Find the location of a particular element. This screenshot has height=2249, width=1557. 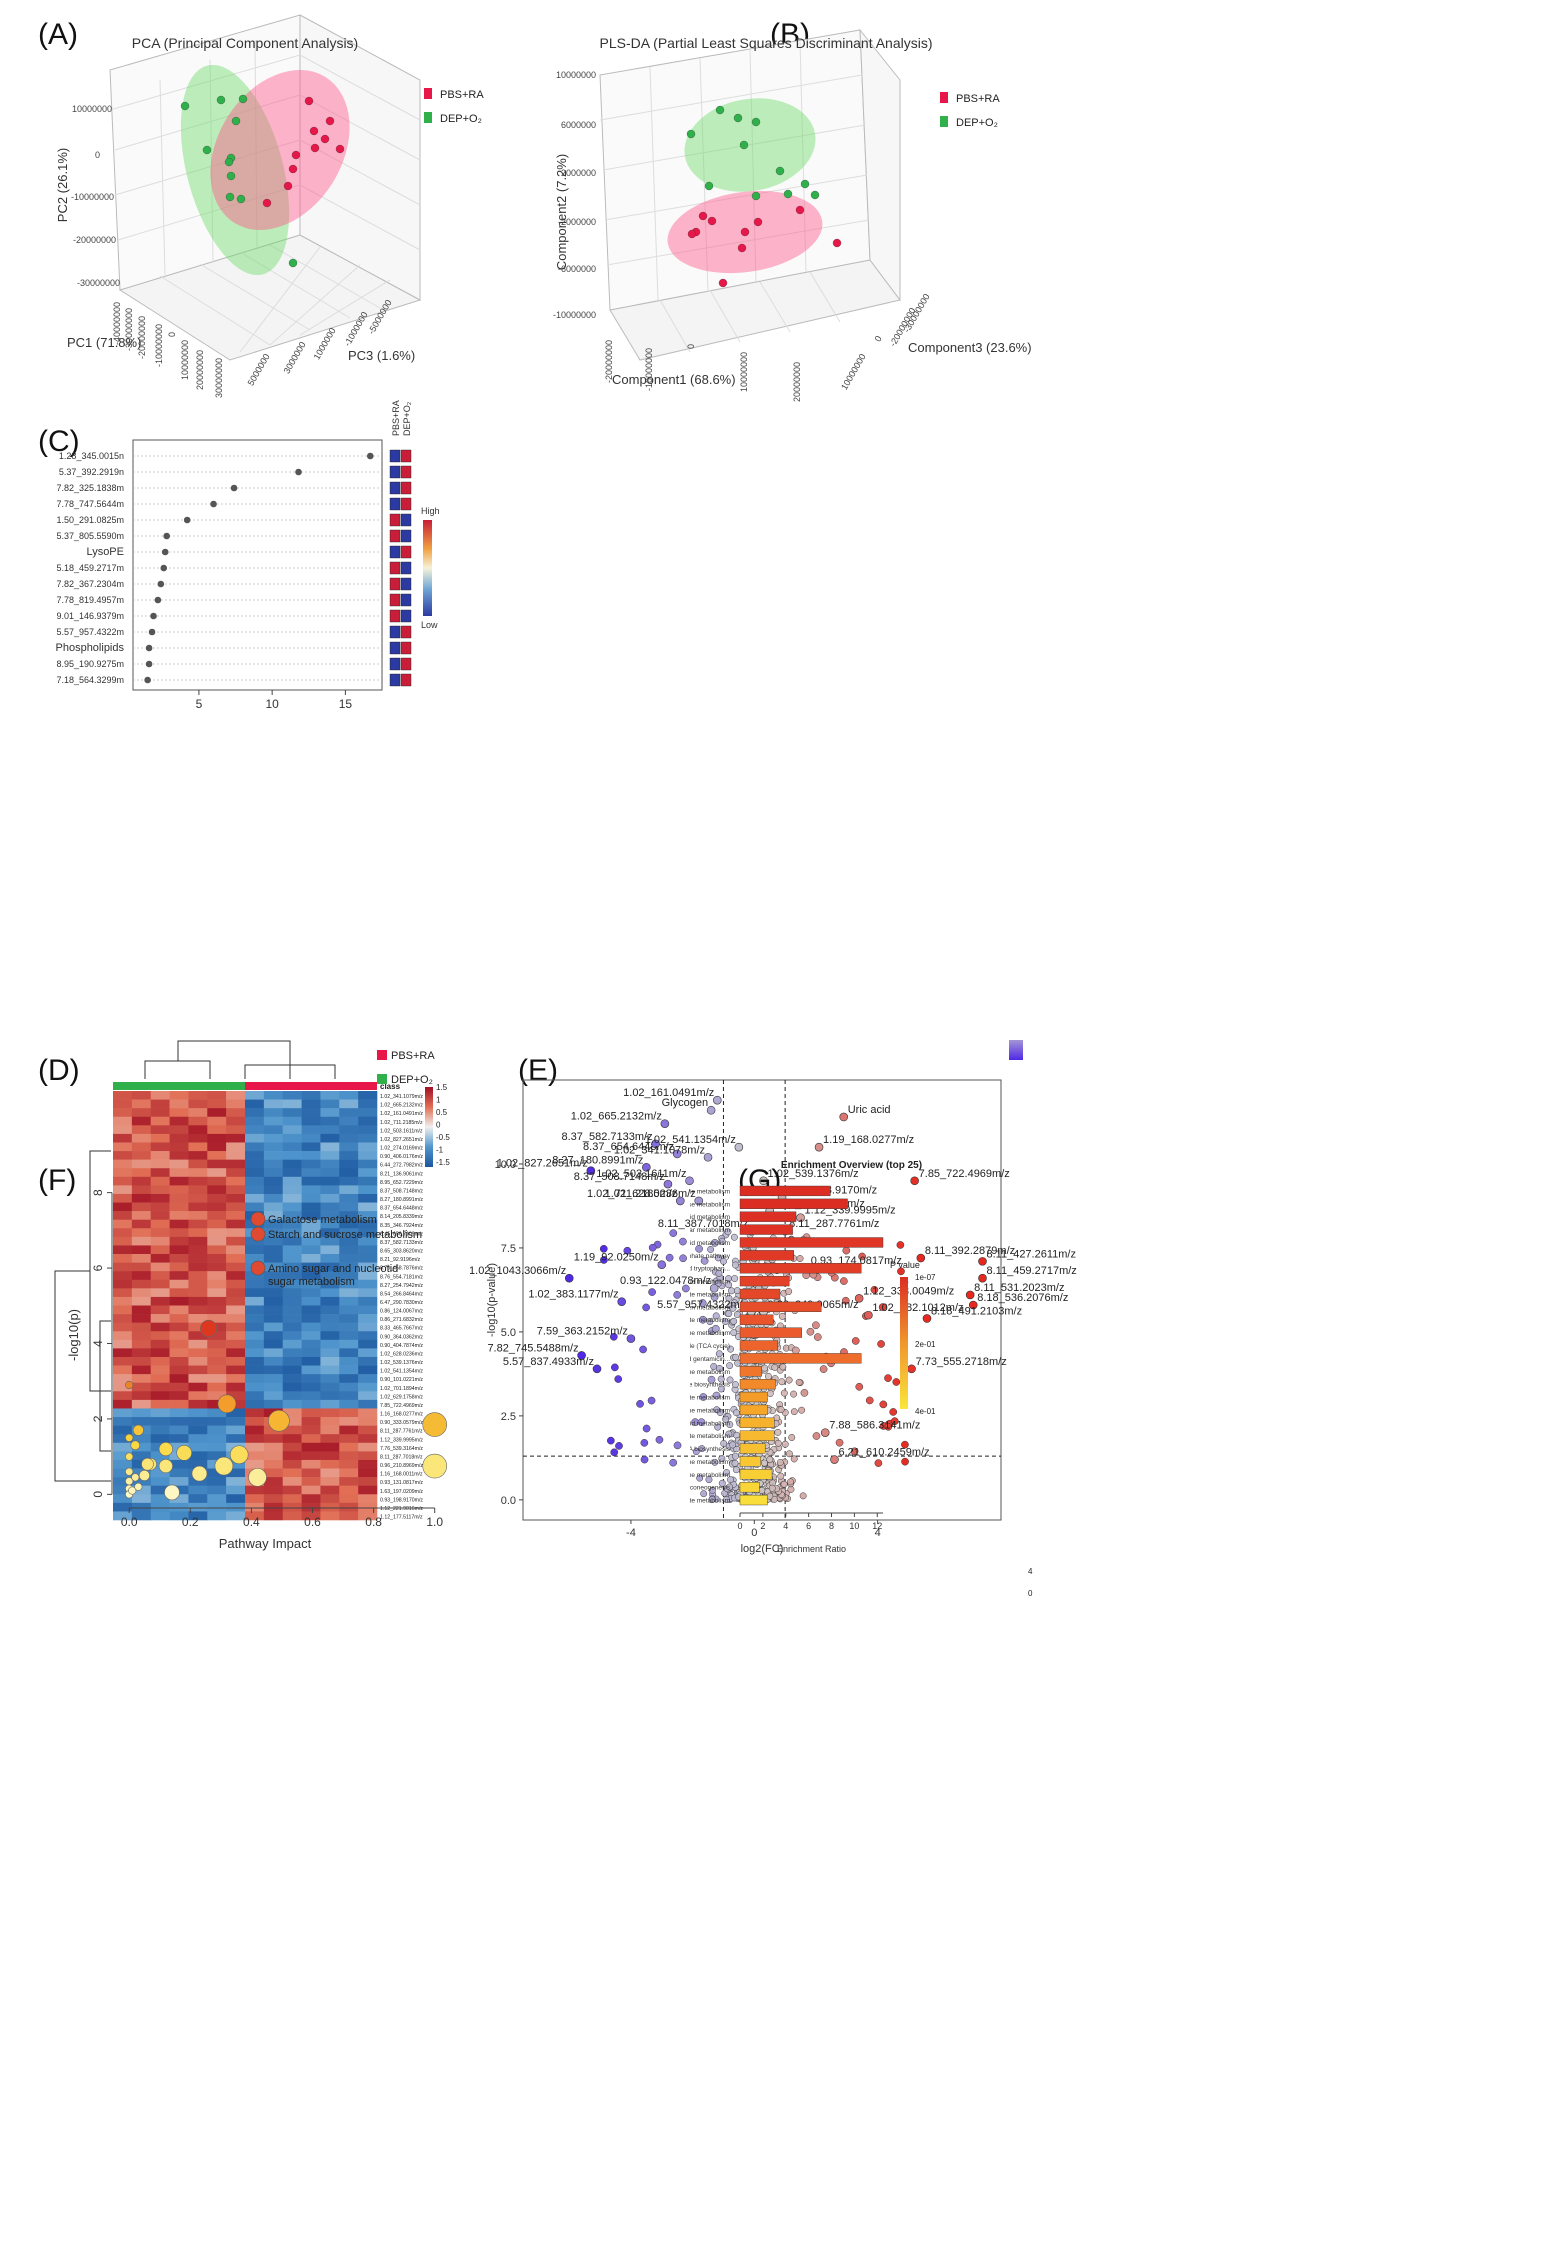

pca-point-dep is located at coordinates (243, 99).